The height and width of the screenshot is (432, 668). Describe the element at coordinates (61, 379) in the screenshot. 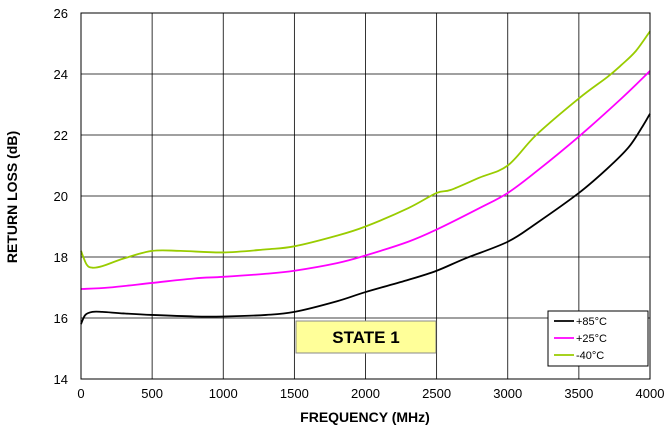

I see `y-tick-label: 14` at that location.